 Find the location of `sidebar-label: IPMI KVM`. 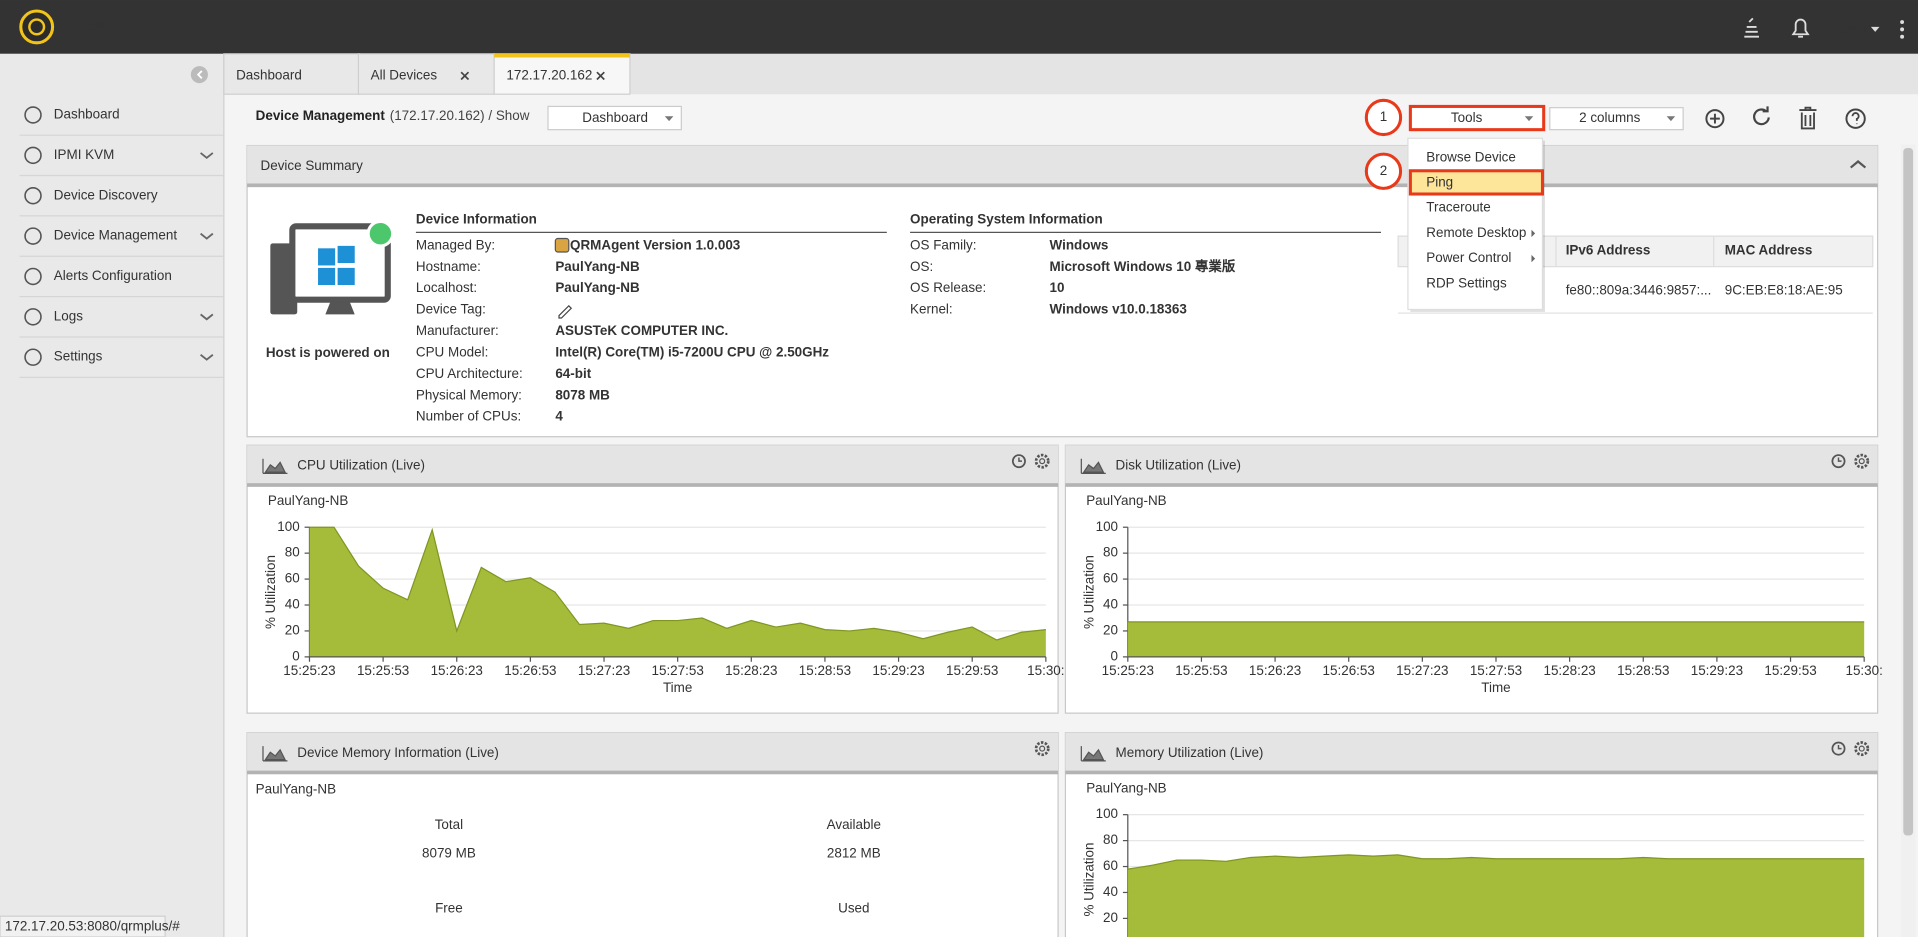

sidebar-label: IPMI KVM is located at coordinates (84, 154).